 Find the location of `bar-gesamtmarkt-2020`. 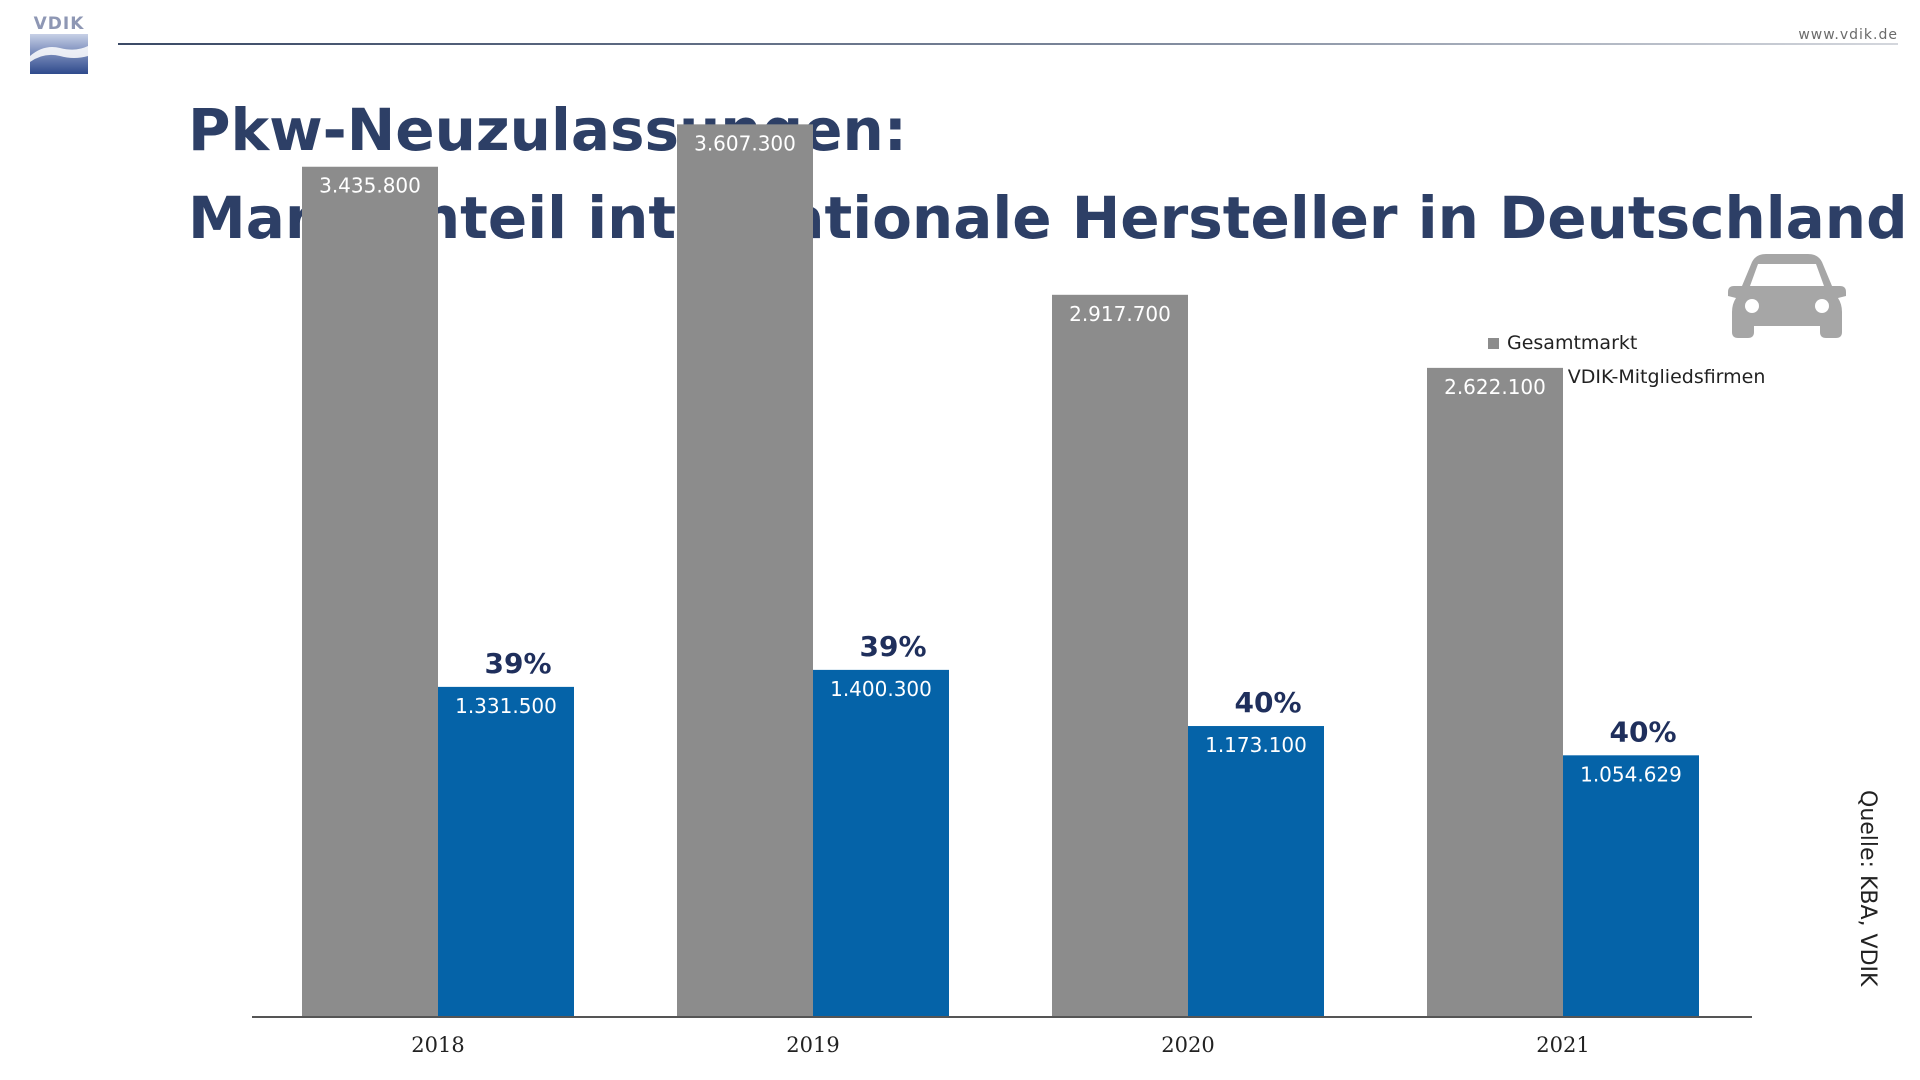

bar-gesamtmarkt-2020 is located at coordinates (1120, 655).